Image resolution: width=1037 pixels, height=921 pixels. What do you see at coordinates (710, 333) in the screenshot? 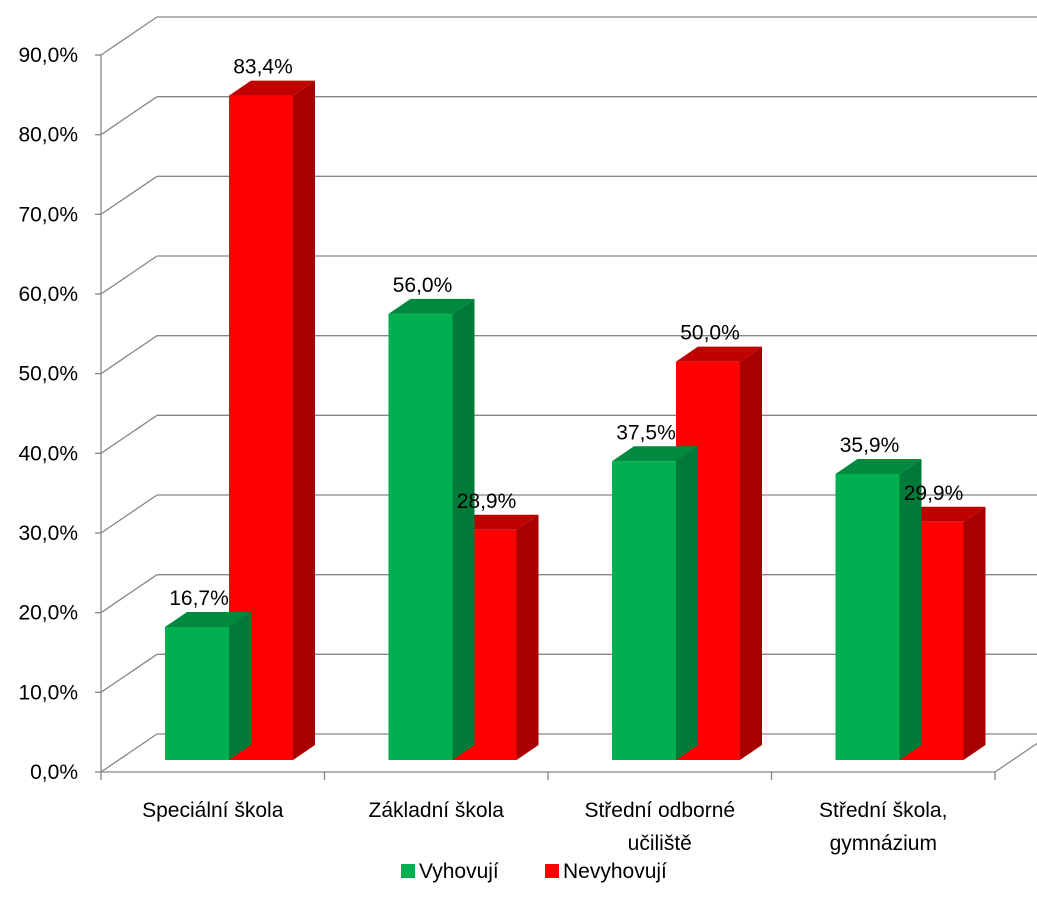
I see `data-label: 50,0%` at bounding box center [710, 333].